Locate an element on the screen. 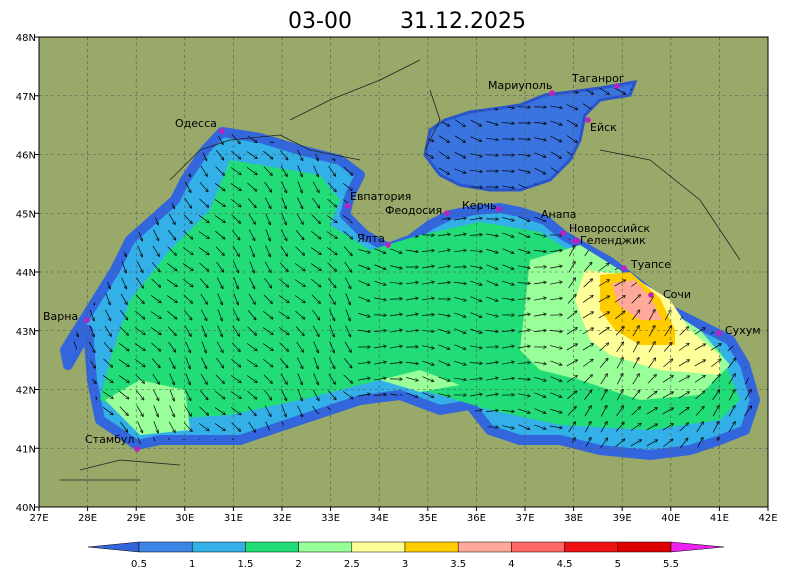  city-label: Ялта is located at coordinates (371, 238).